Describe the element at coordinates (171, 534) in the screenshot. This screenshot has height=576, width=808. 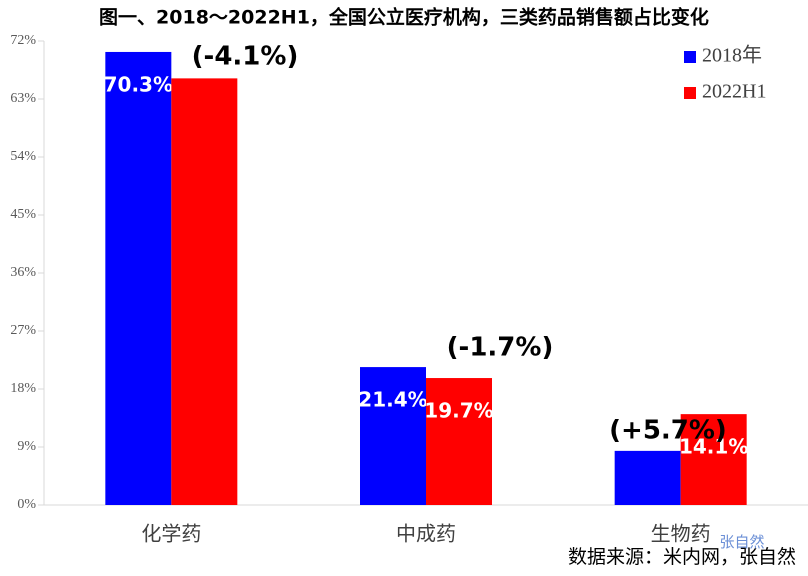
I see `x-tick-label: 化学药` at that location.